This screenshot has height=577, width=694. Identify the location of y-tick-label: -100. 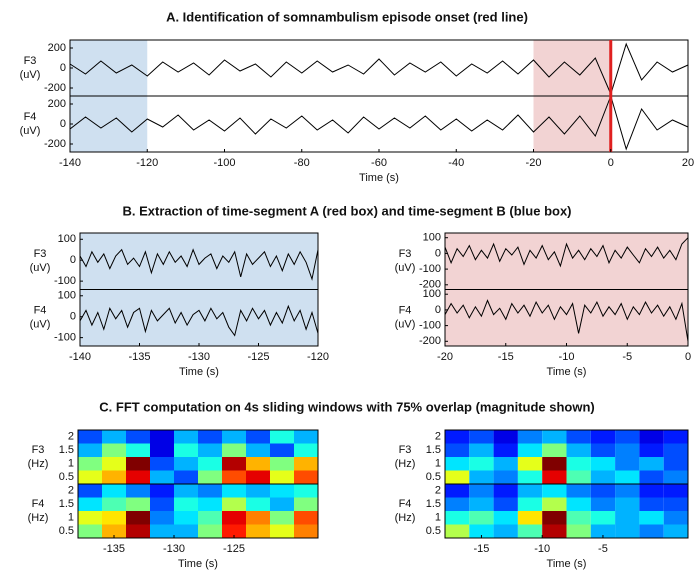
(430, 326).